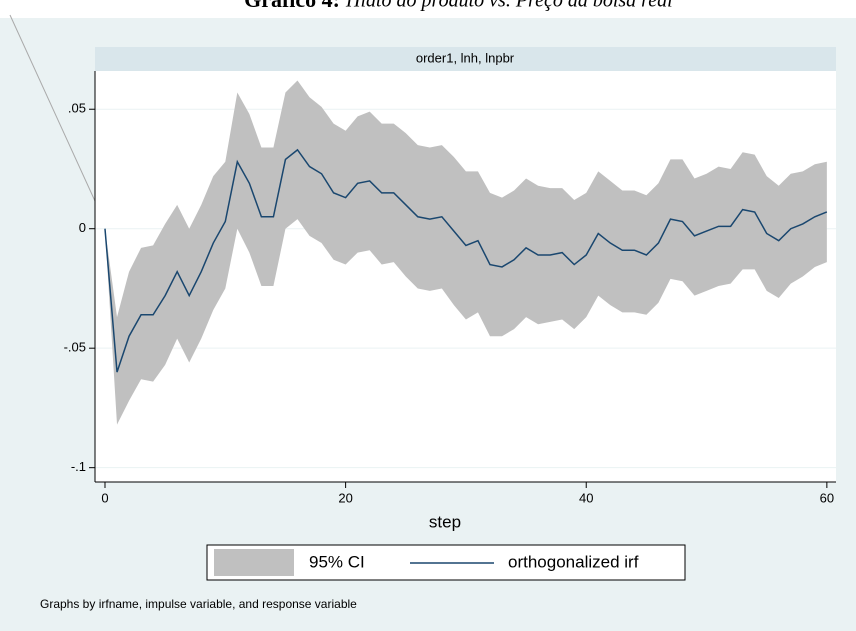 Image resolution: width=856 pixels, height=631 pixels. Describe the element at coordinates (292, 6) in the screenshot. I see `page-title-label: Gráfico 4:` at that location.